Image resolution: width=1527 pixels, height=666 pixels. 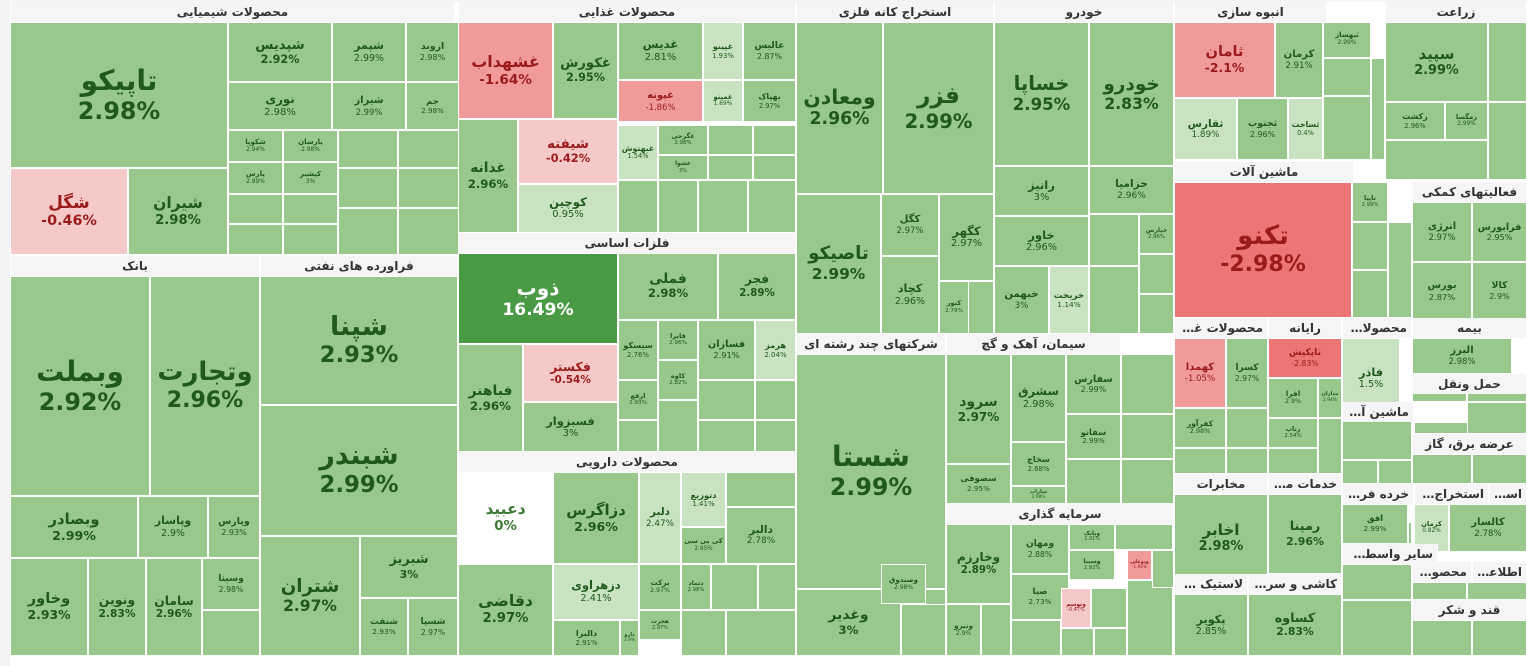 I want to click on stock-tile: جم 2.98%, so click(x=432, y=106).